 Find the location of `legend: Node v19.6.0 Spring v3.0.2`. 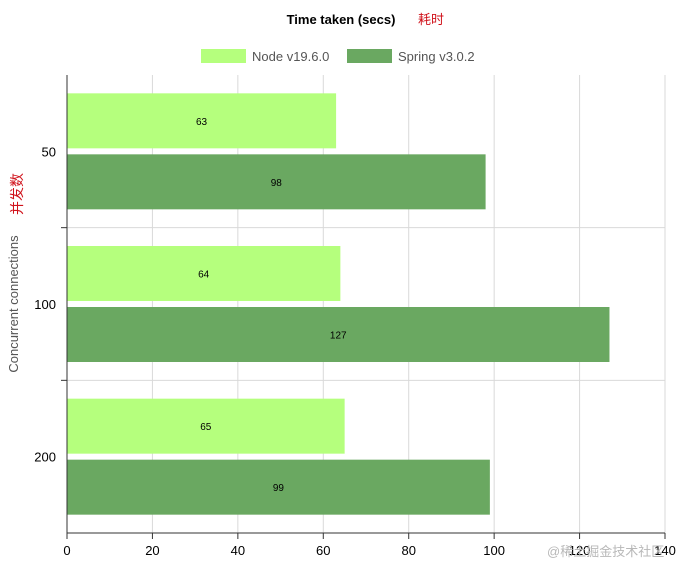

legend: Node v19.6.0 Spring v3.0.2 is located at coordinates (338, 56).